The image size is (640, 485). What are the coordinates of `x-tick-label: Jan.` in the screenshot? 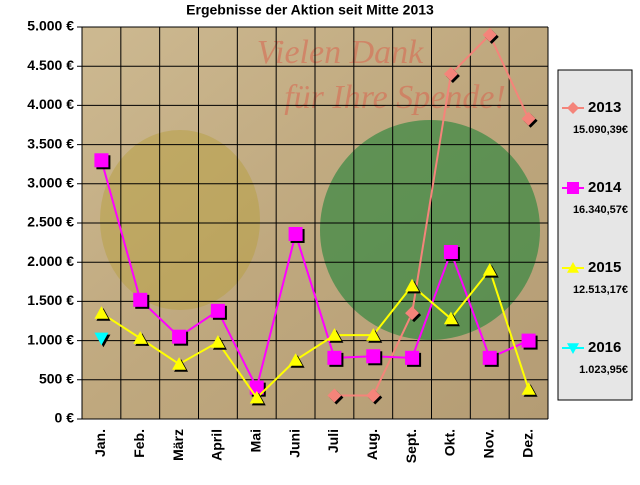 It's located at (100, 443).